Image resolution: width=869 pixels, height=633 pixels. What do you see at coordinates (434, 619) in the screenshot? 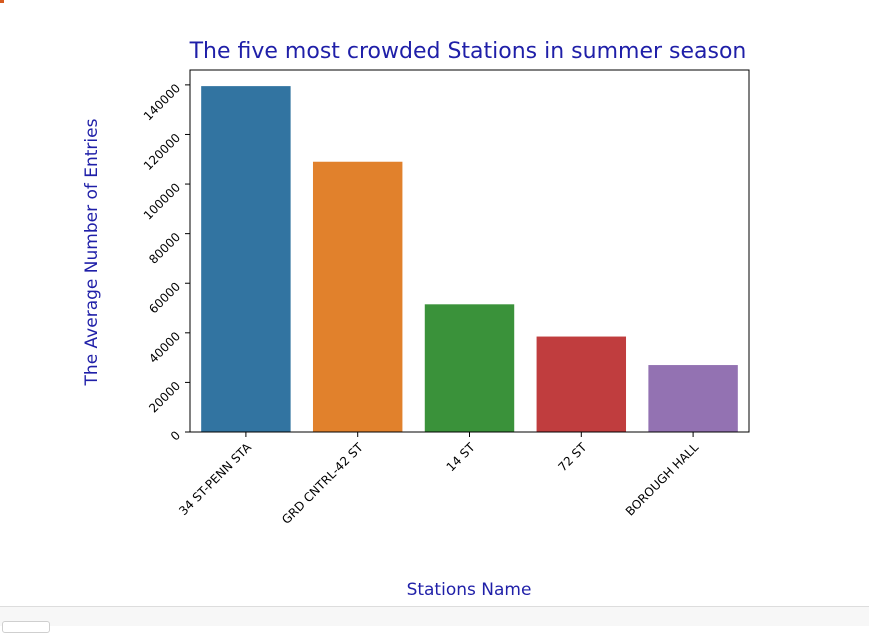
I see `bottom-toolbar` at bounding box center [434, 619].